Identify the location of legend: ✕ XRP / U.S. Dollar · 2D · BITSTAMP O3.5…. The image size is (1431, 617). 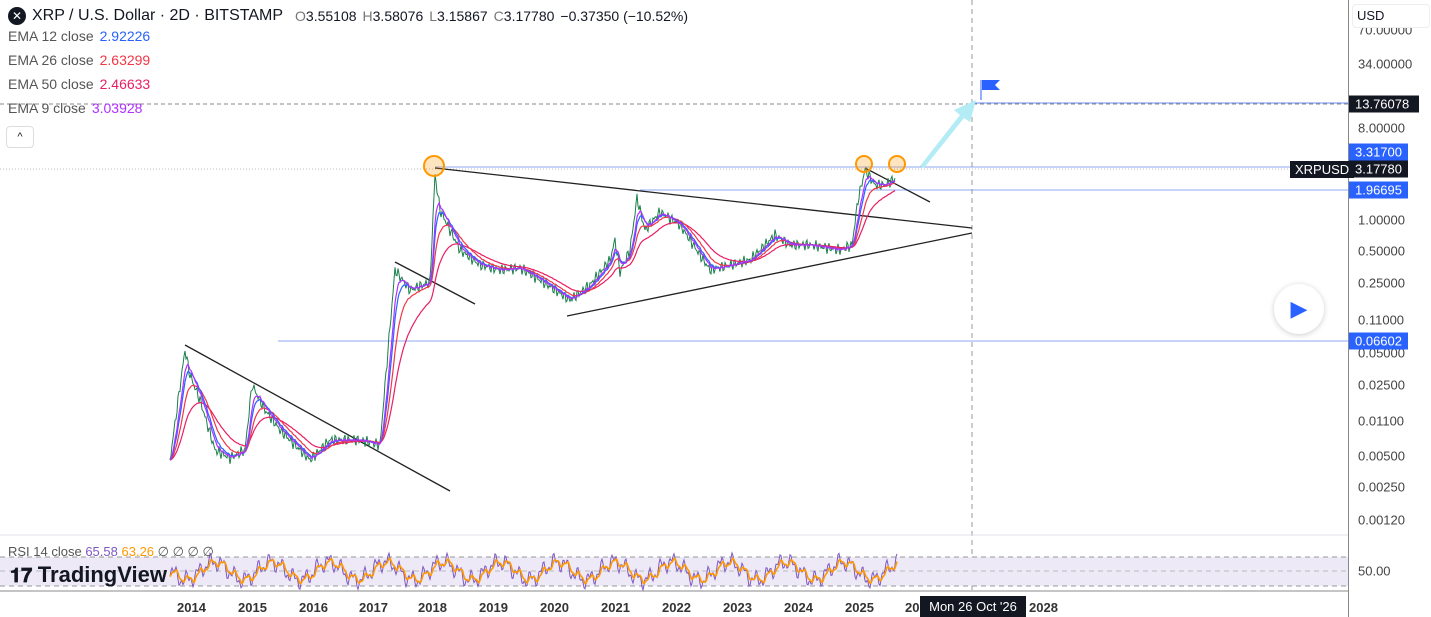
(351, 64).